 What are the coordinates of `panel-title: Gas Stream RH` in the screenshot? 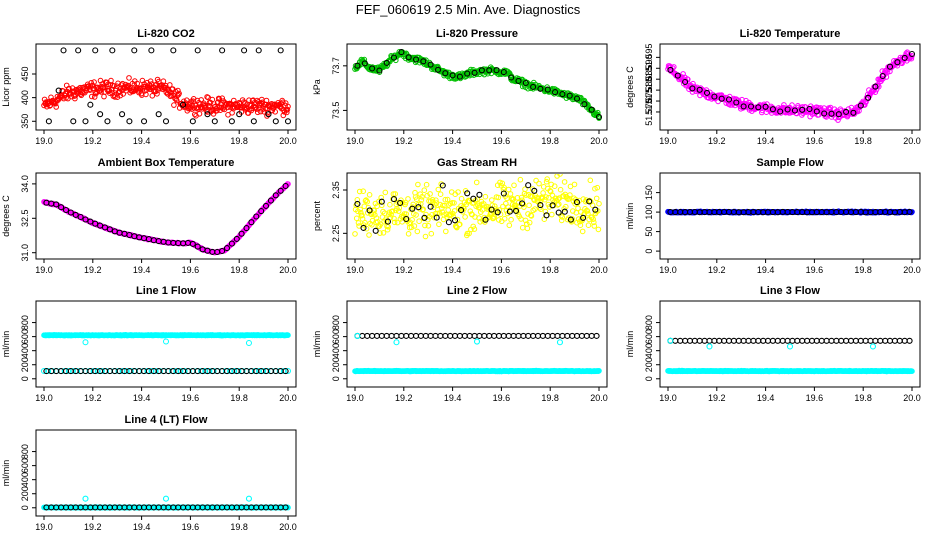 It's located at (477, 163).